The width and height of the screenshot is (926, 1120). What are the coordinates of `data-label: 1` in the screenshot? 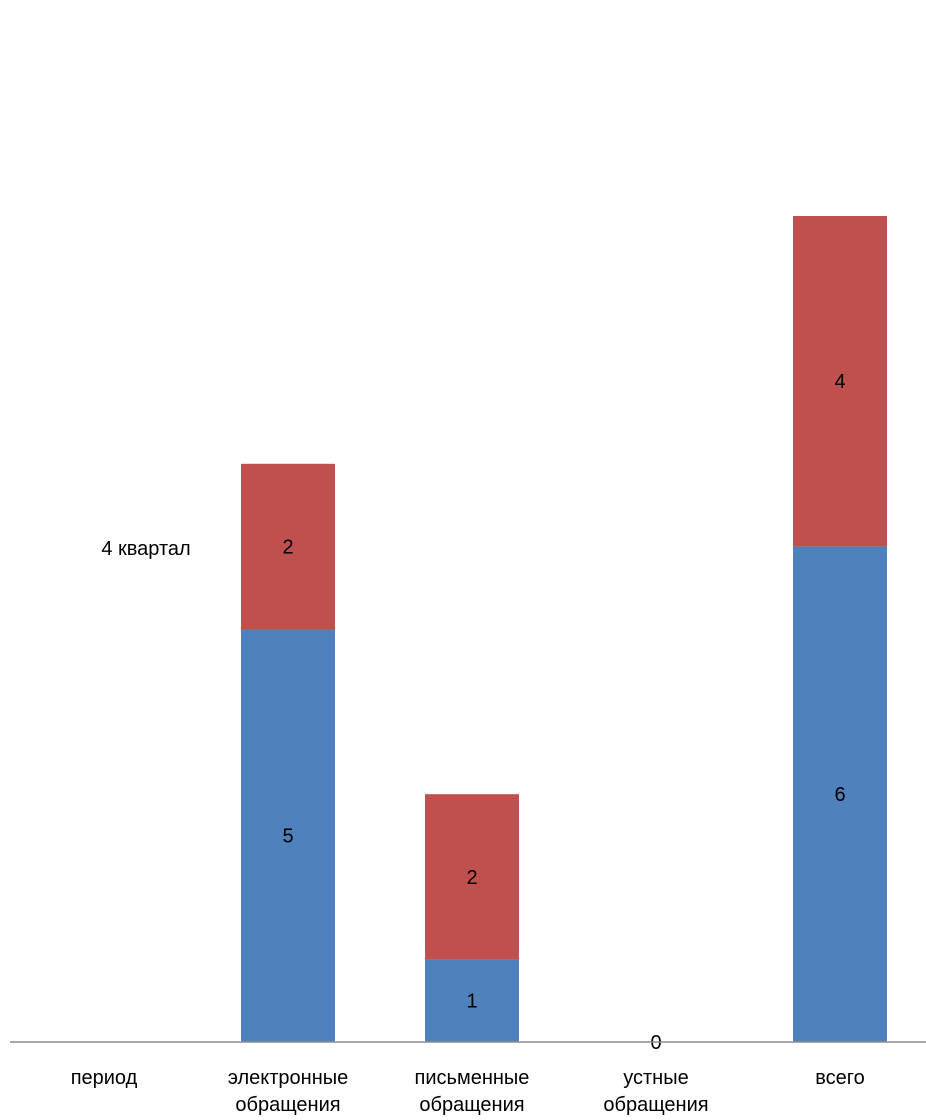 It's located at (471, 1002).